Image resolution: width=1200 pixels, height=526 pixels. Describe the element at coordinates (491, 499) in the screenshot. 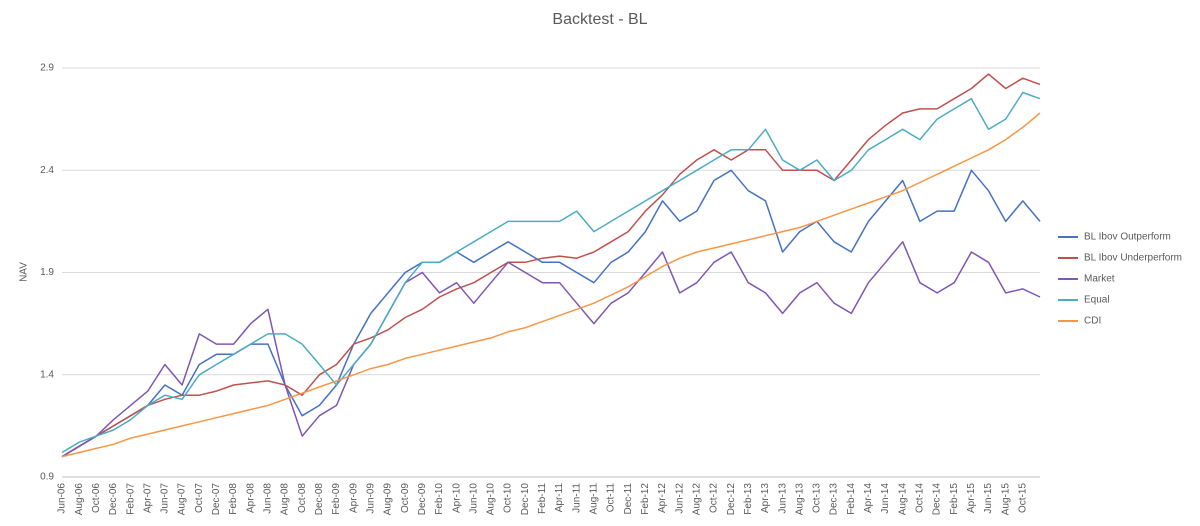

I see `x-tick-label: Aug-10` at that location.